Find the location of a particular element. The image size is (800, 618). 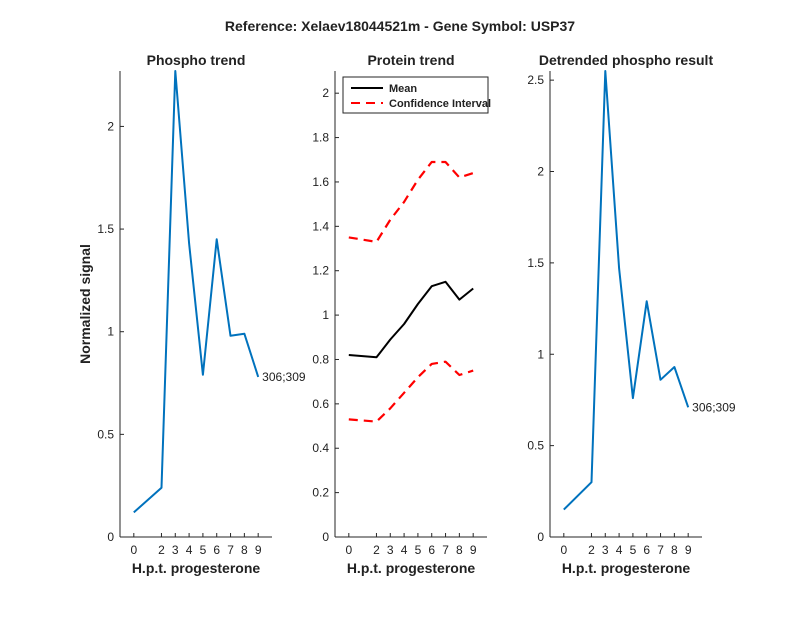

y-tick-label: 0.2 is located at coordinates (320, 493).